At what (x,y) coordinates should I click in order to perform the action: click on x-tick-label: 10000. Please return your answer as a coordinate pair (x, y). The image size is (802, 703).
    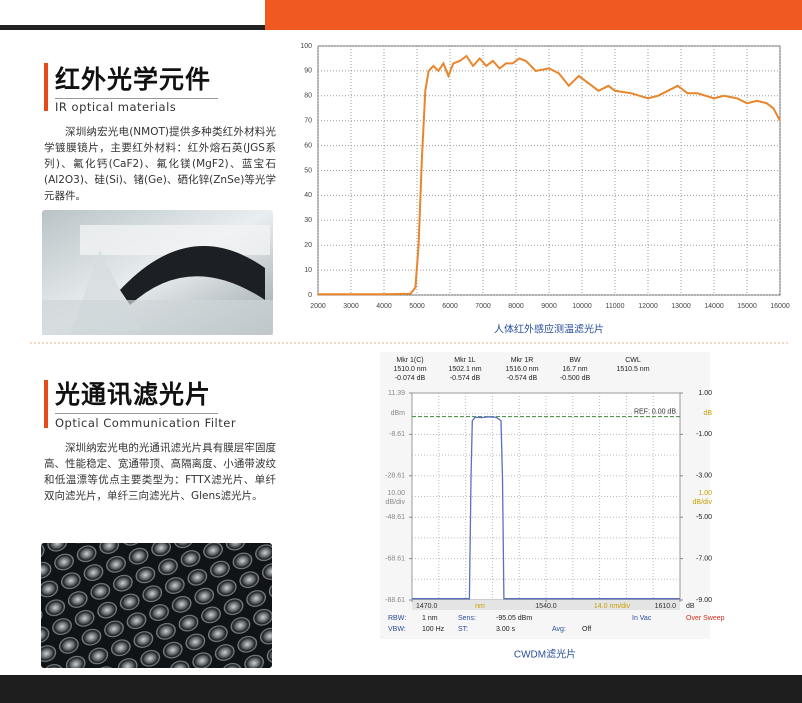
    Looking at the image, I should click on (582, 306).